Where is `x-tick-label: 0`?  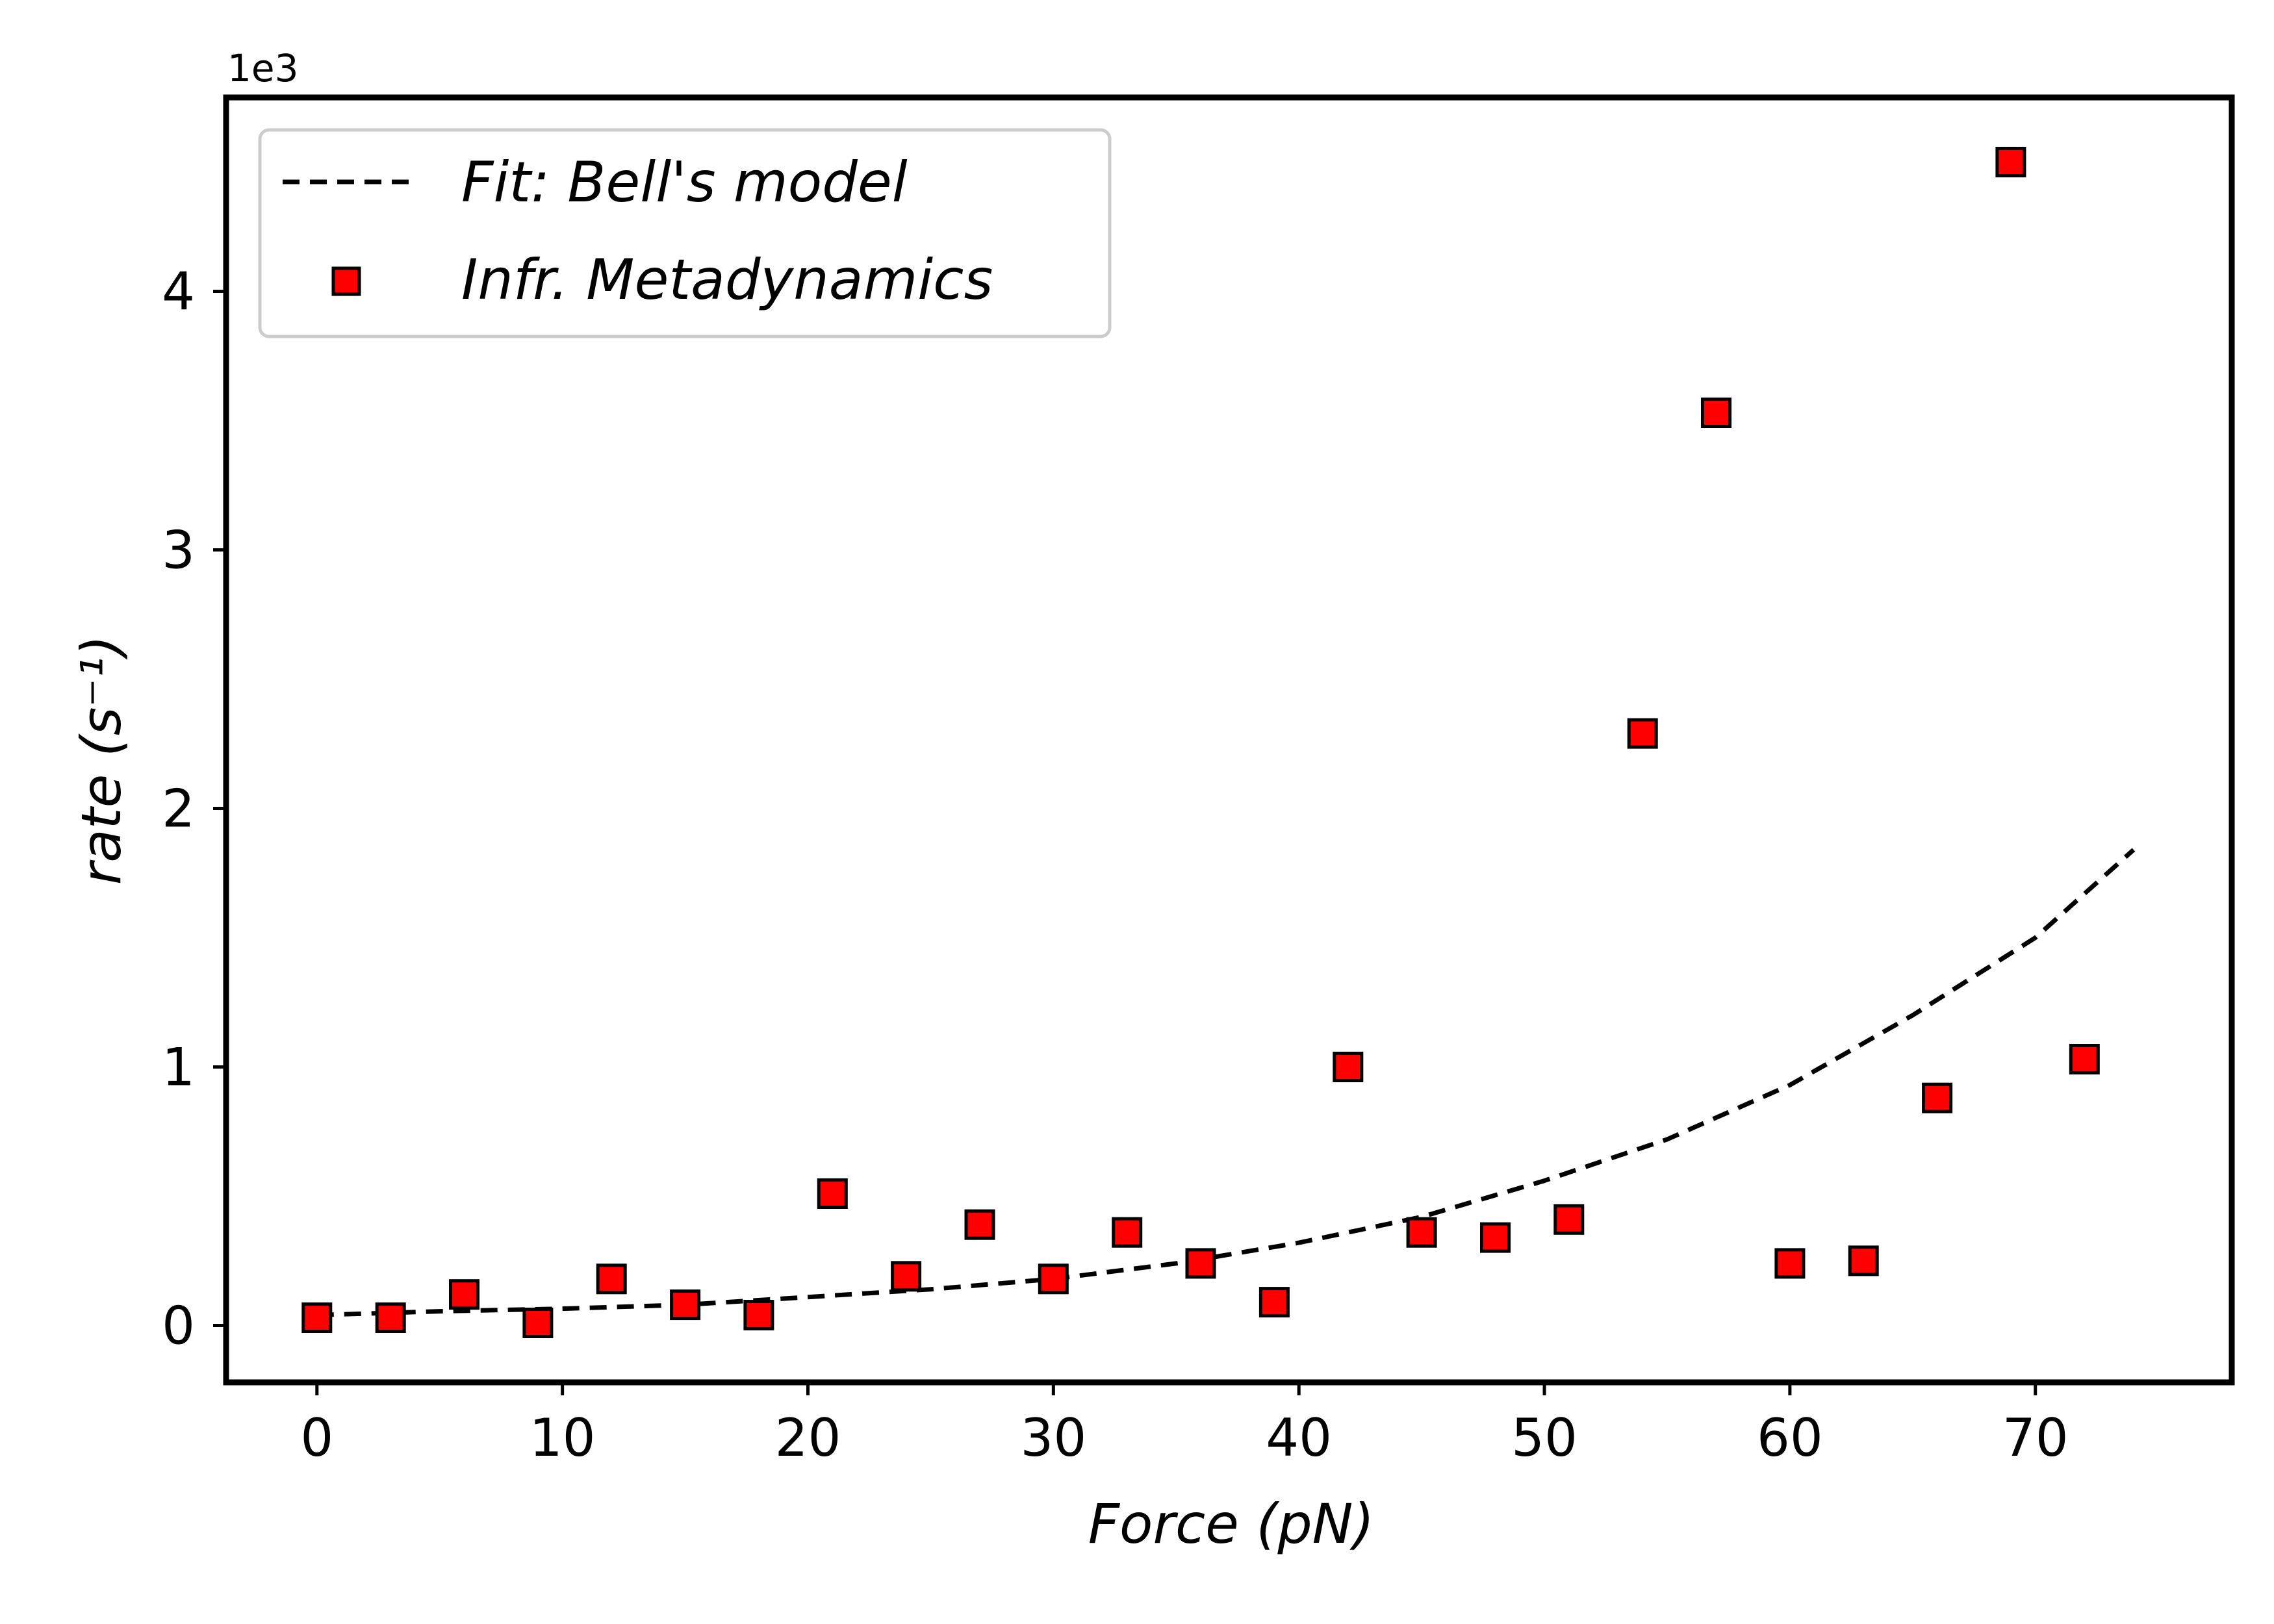 x-tick-label: 0 is located at coordinates (316, 1438).